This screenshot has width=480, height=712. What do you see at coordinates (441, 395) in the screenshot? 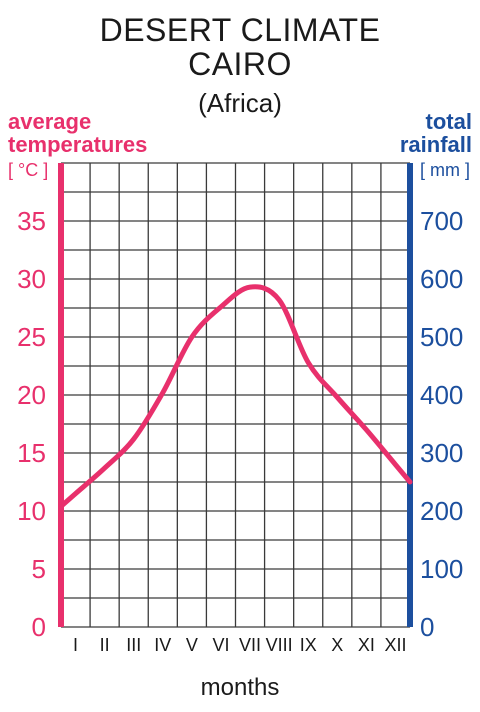
I see `right-tick-label: 400` at bounding box center [441, 395].